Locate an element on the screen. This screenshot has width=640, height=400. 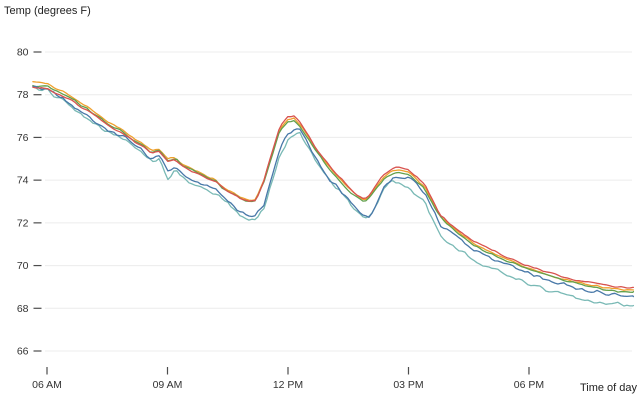
x-tick-label: 03 PM is located at coordinates (408, 385).